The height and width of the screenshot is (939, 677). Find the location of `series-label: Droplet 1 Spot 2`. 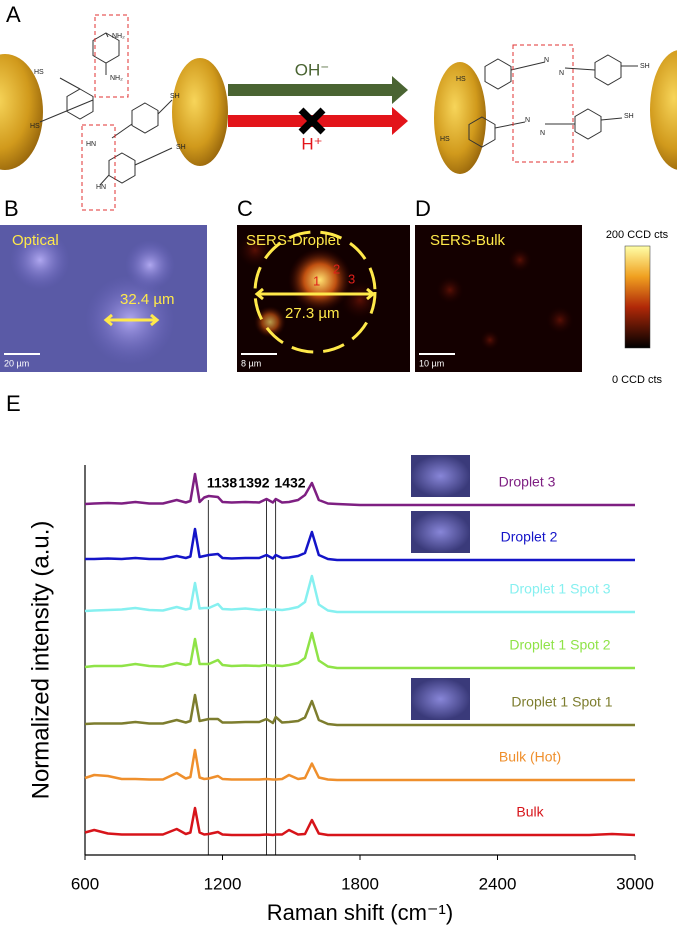

series-label: Droplet 1 Spot 2 is located at coordinates (559, 645).